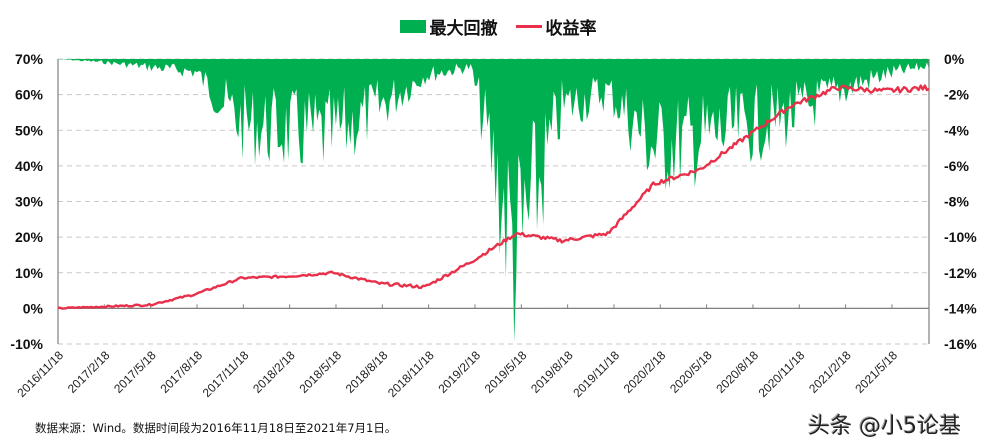 The image size is (996, 444). Describe the element at coordinates (960, 344) in the screenshot. I see `right-y-tick-label: -16%` at that location.